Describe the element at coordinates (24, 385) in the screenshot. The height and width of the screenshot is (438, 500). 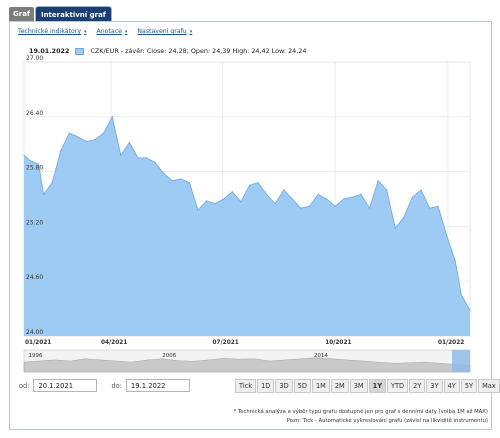
I see `from-label: od:` at that location.